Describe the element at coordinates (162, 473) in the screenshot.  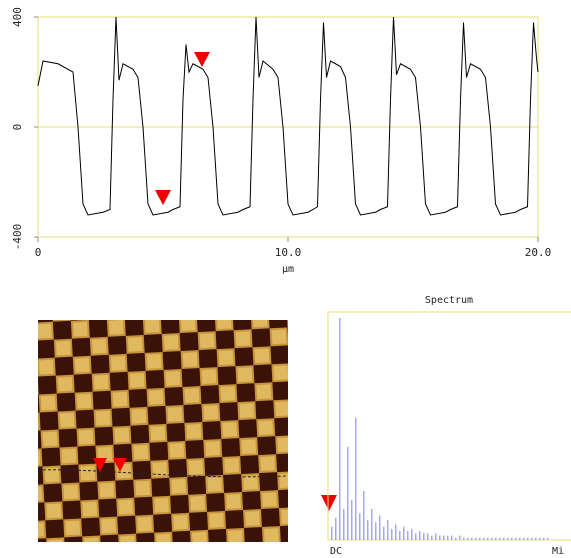
I see `scan-line` at that location.